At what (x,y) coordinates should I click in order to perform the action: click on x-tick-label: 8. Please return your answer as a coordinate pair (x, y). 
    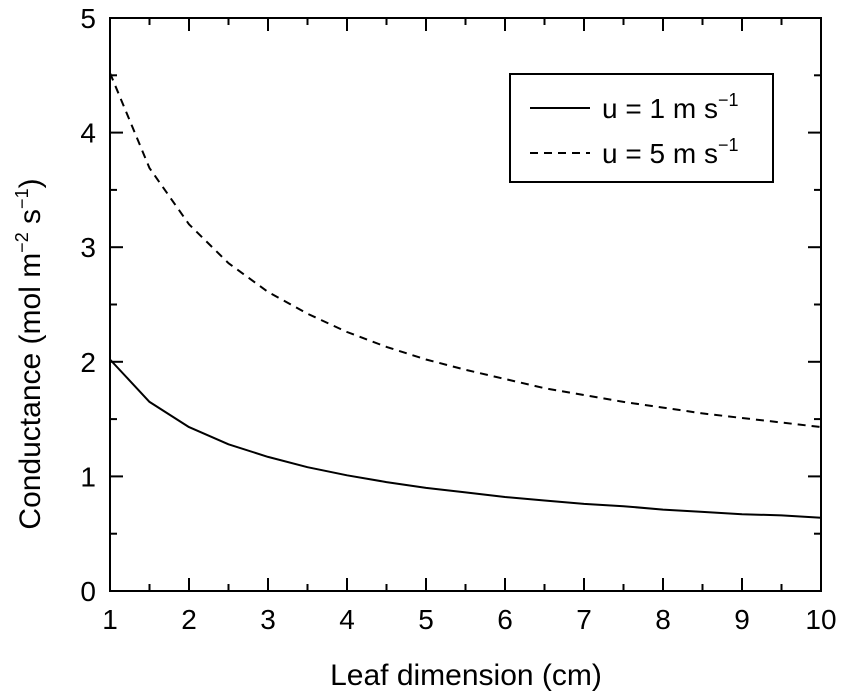
    Looking at the image, I should click on (663, 619).